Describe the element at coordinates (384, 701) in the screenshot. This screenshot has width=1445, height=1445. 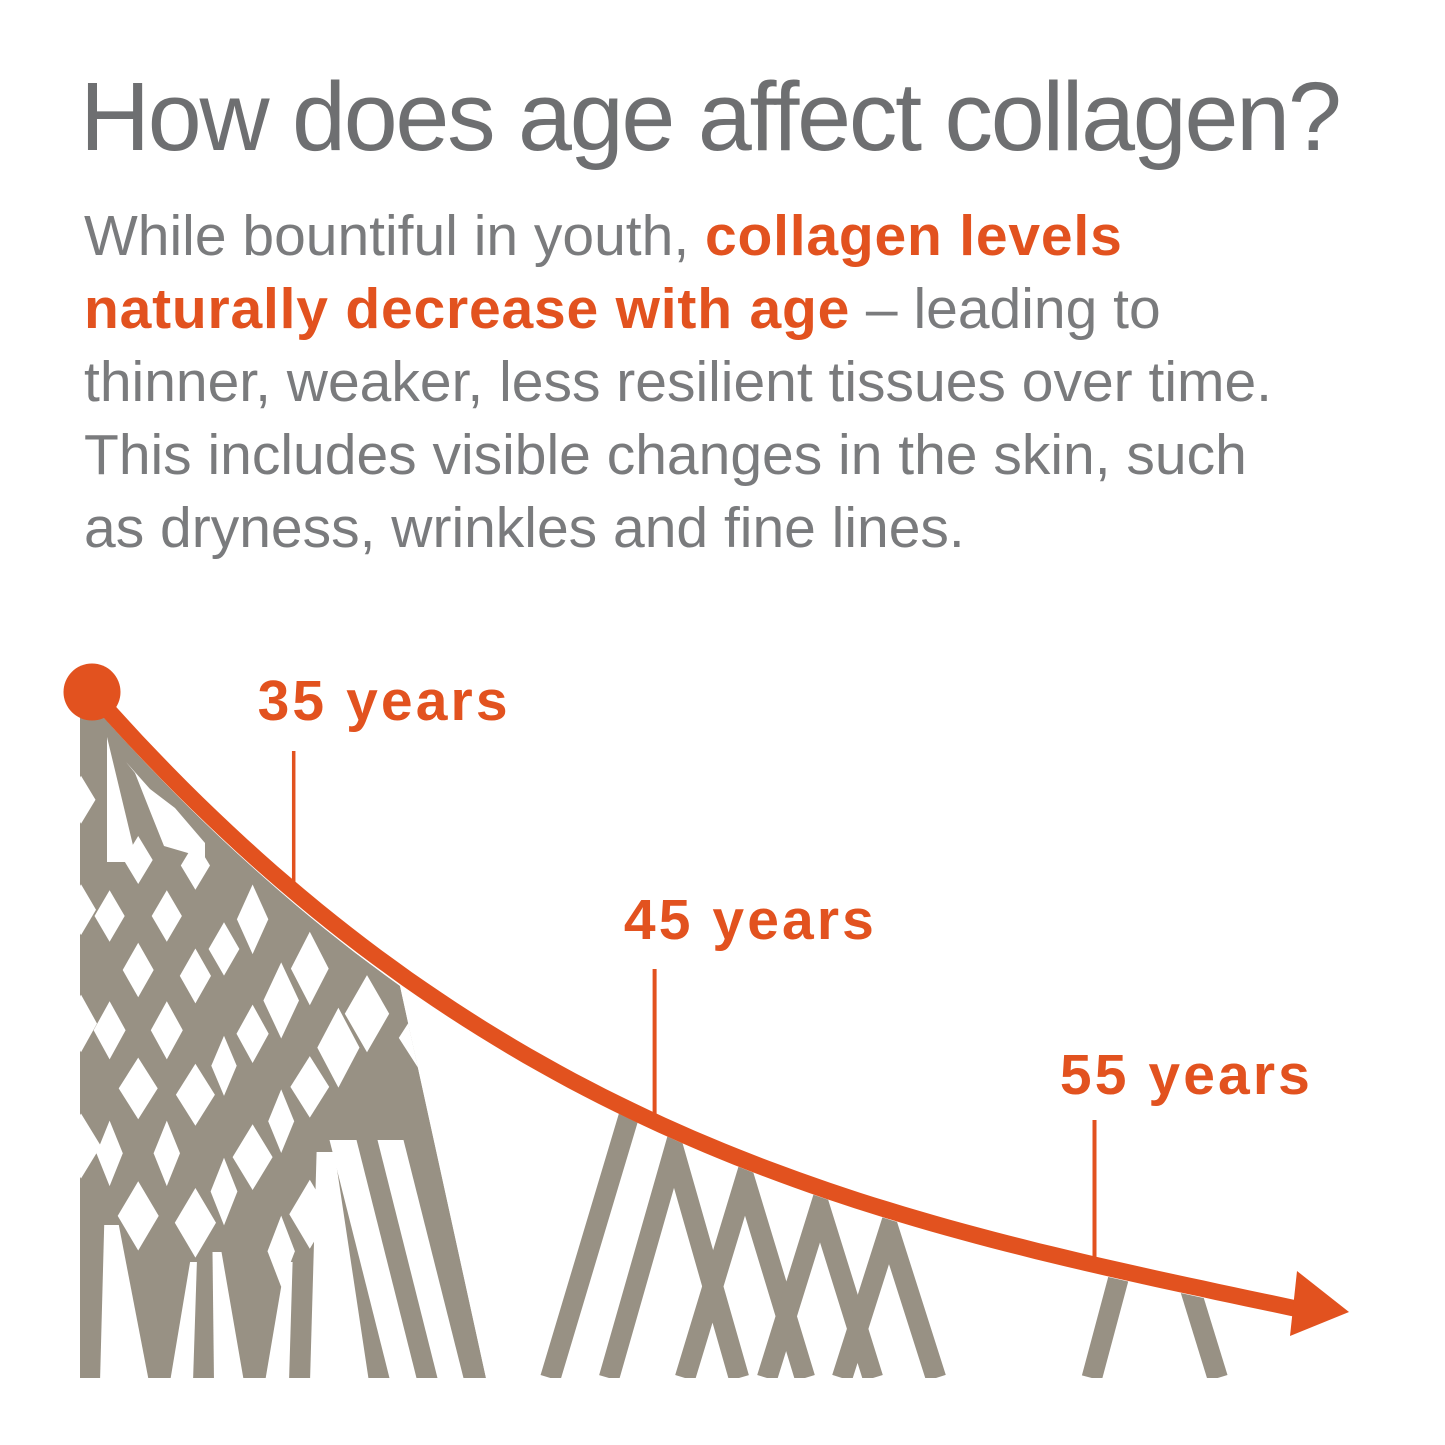
I see `svg-text: 35 years` at that location.